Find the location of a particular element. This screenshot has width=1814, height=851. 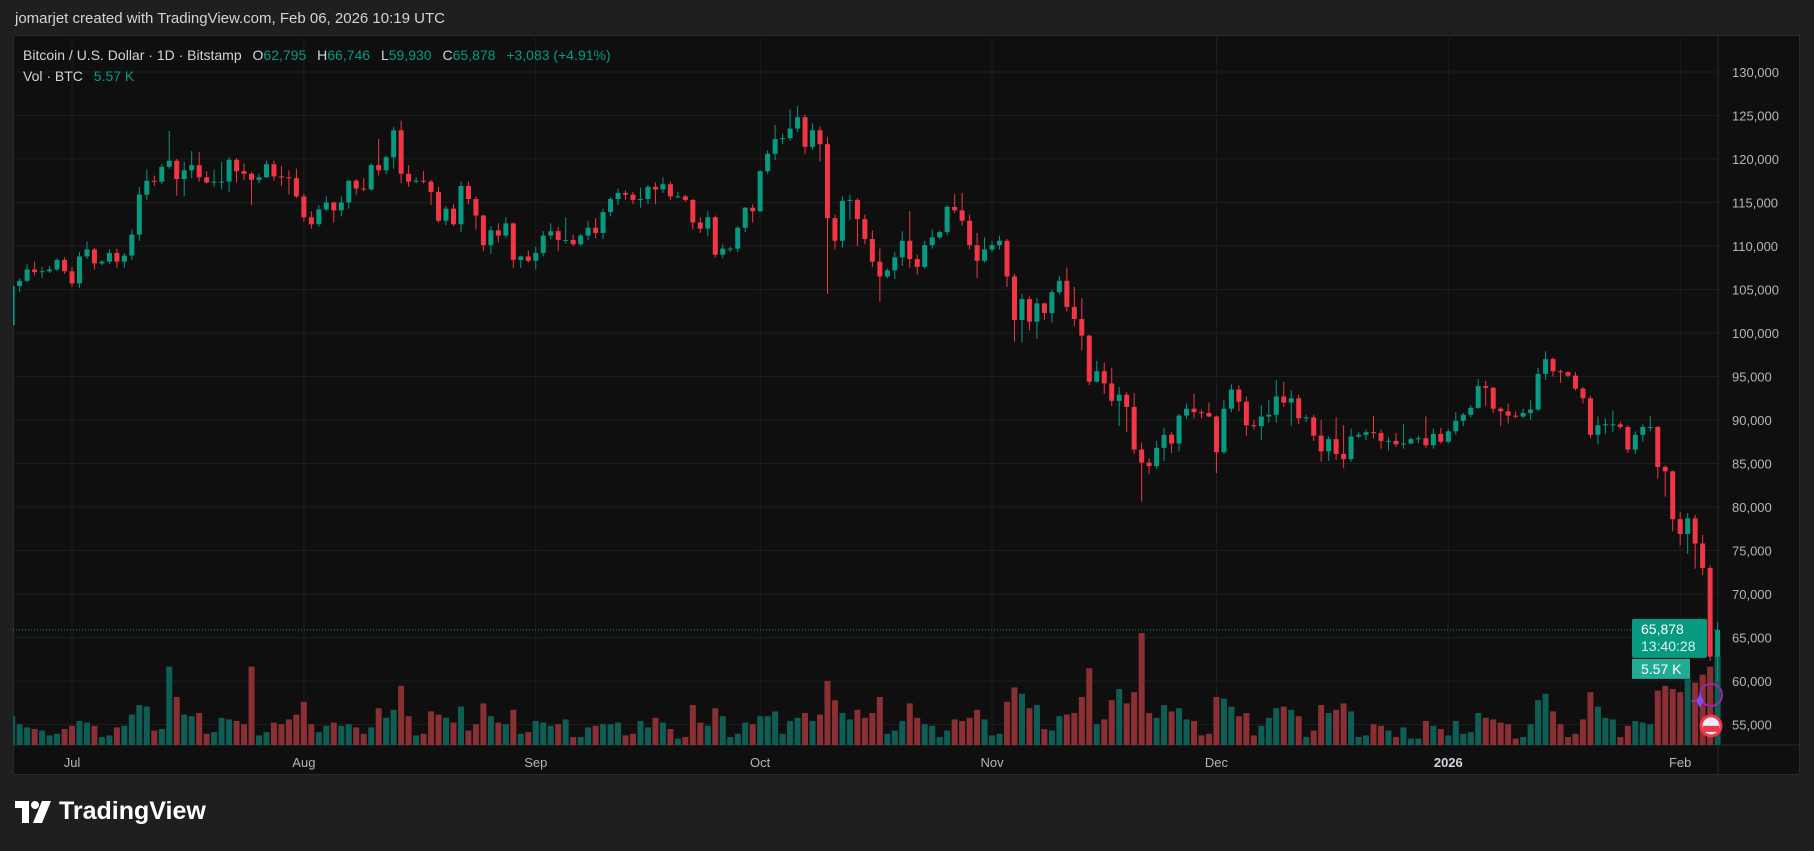

symbol-title: Bitcoin / U.S. Dollar · 1D · Bitstamp is located at coordinates (132, 55).